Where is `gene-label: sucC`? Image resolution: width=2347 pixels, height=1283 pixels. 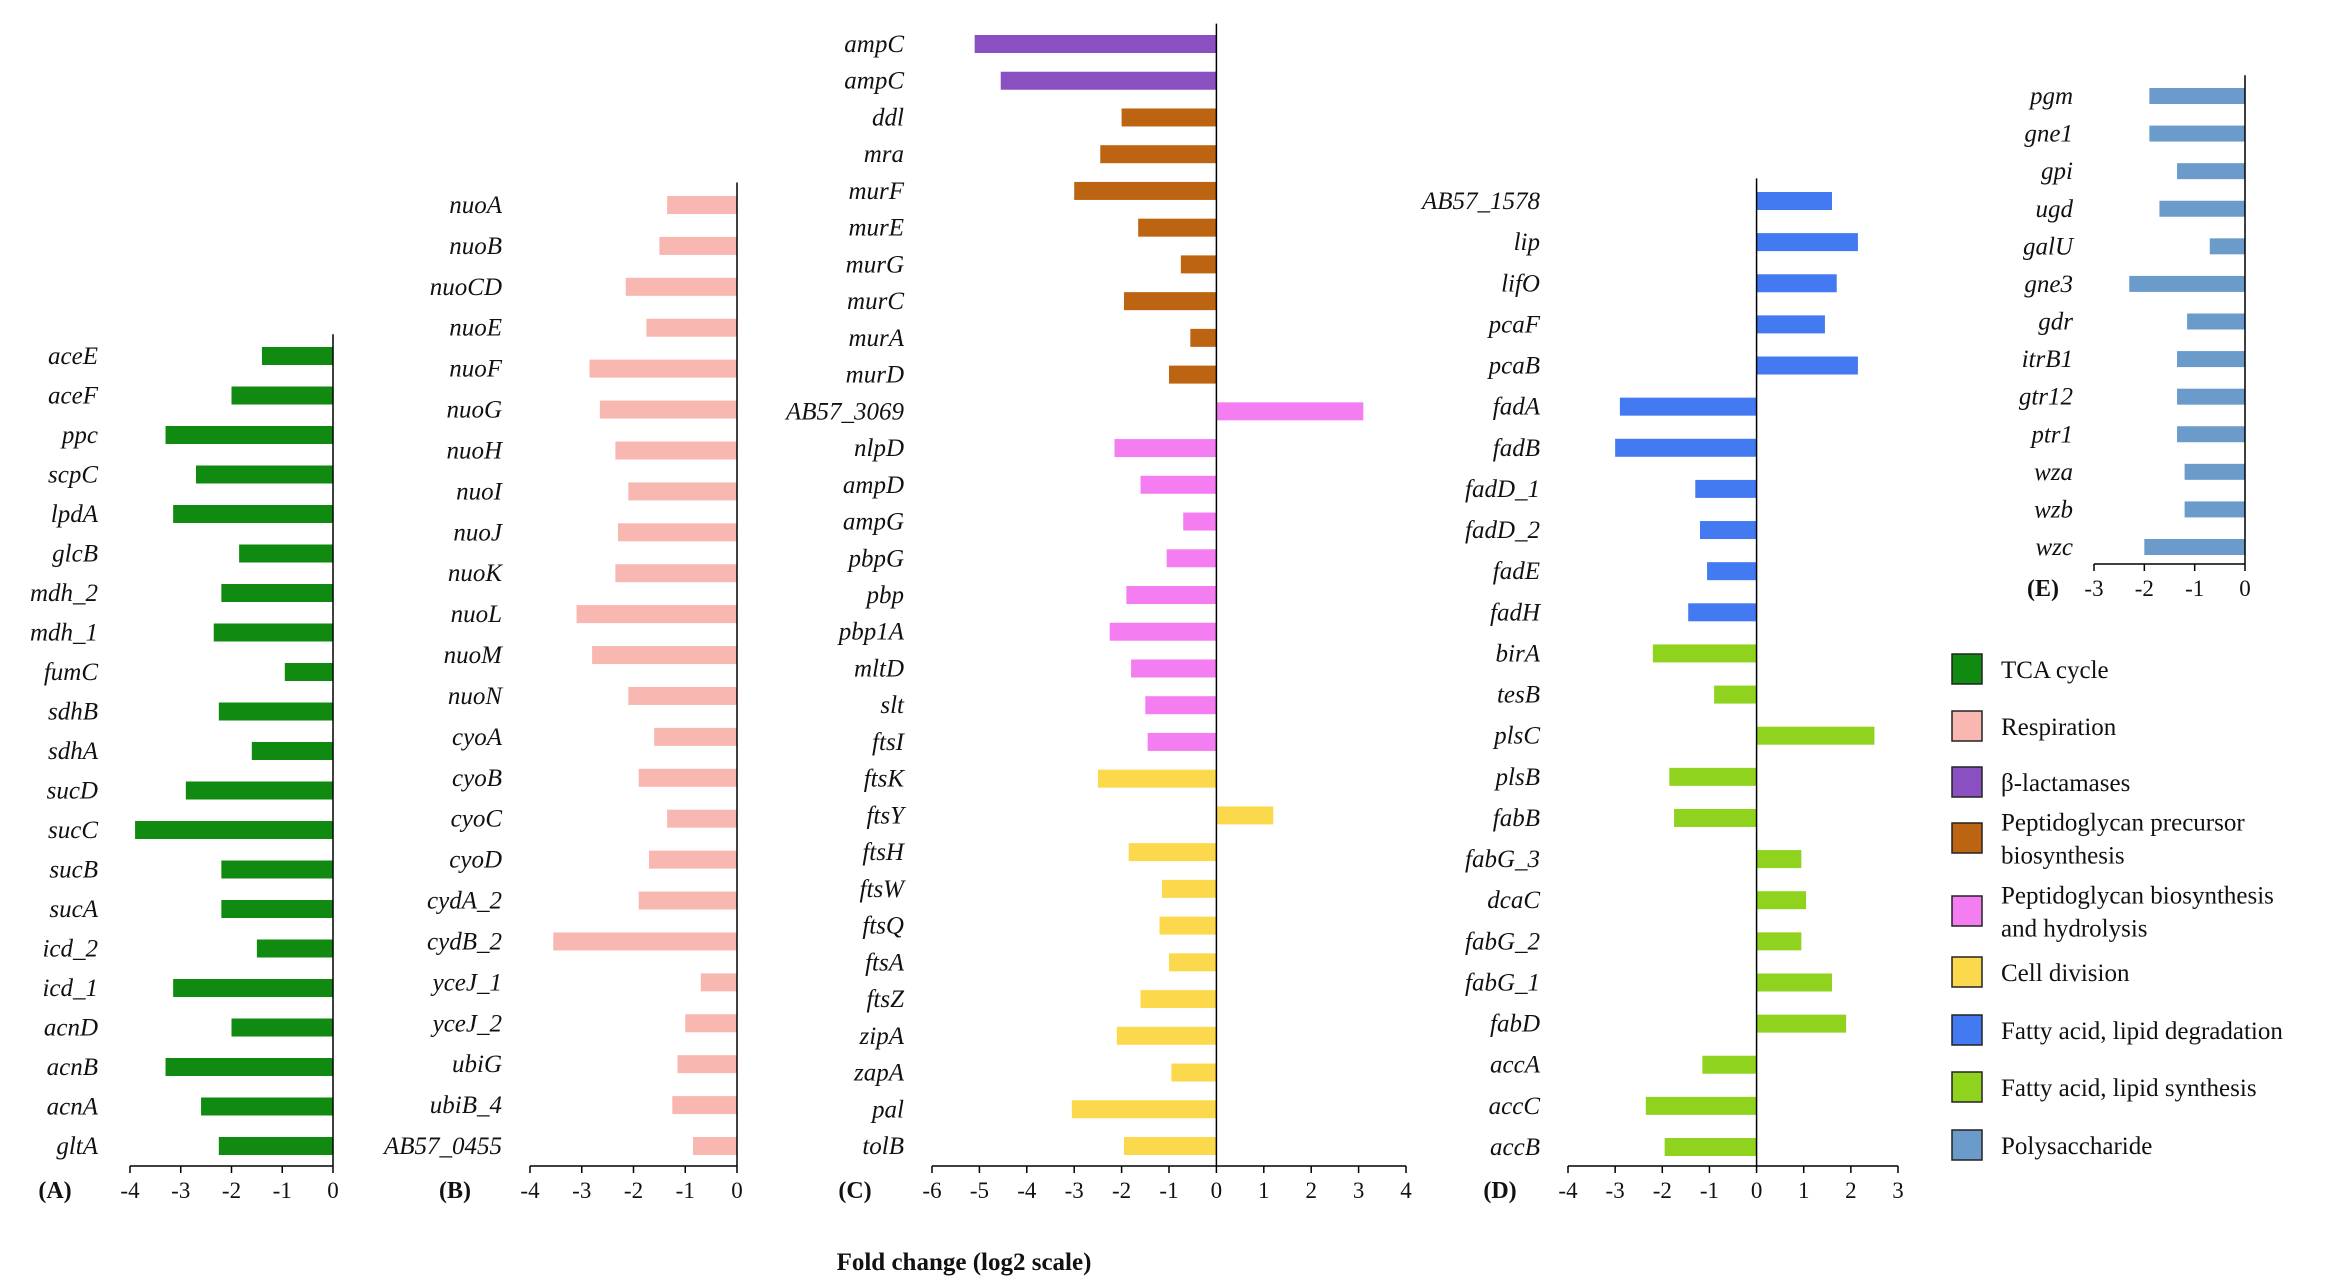 gene-label: sucC is located at coordinates (73, 830).